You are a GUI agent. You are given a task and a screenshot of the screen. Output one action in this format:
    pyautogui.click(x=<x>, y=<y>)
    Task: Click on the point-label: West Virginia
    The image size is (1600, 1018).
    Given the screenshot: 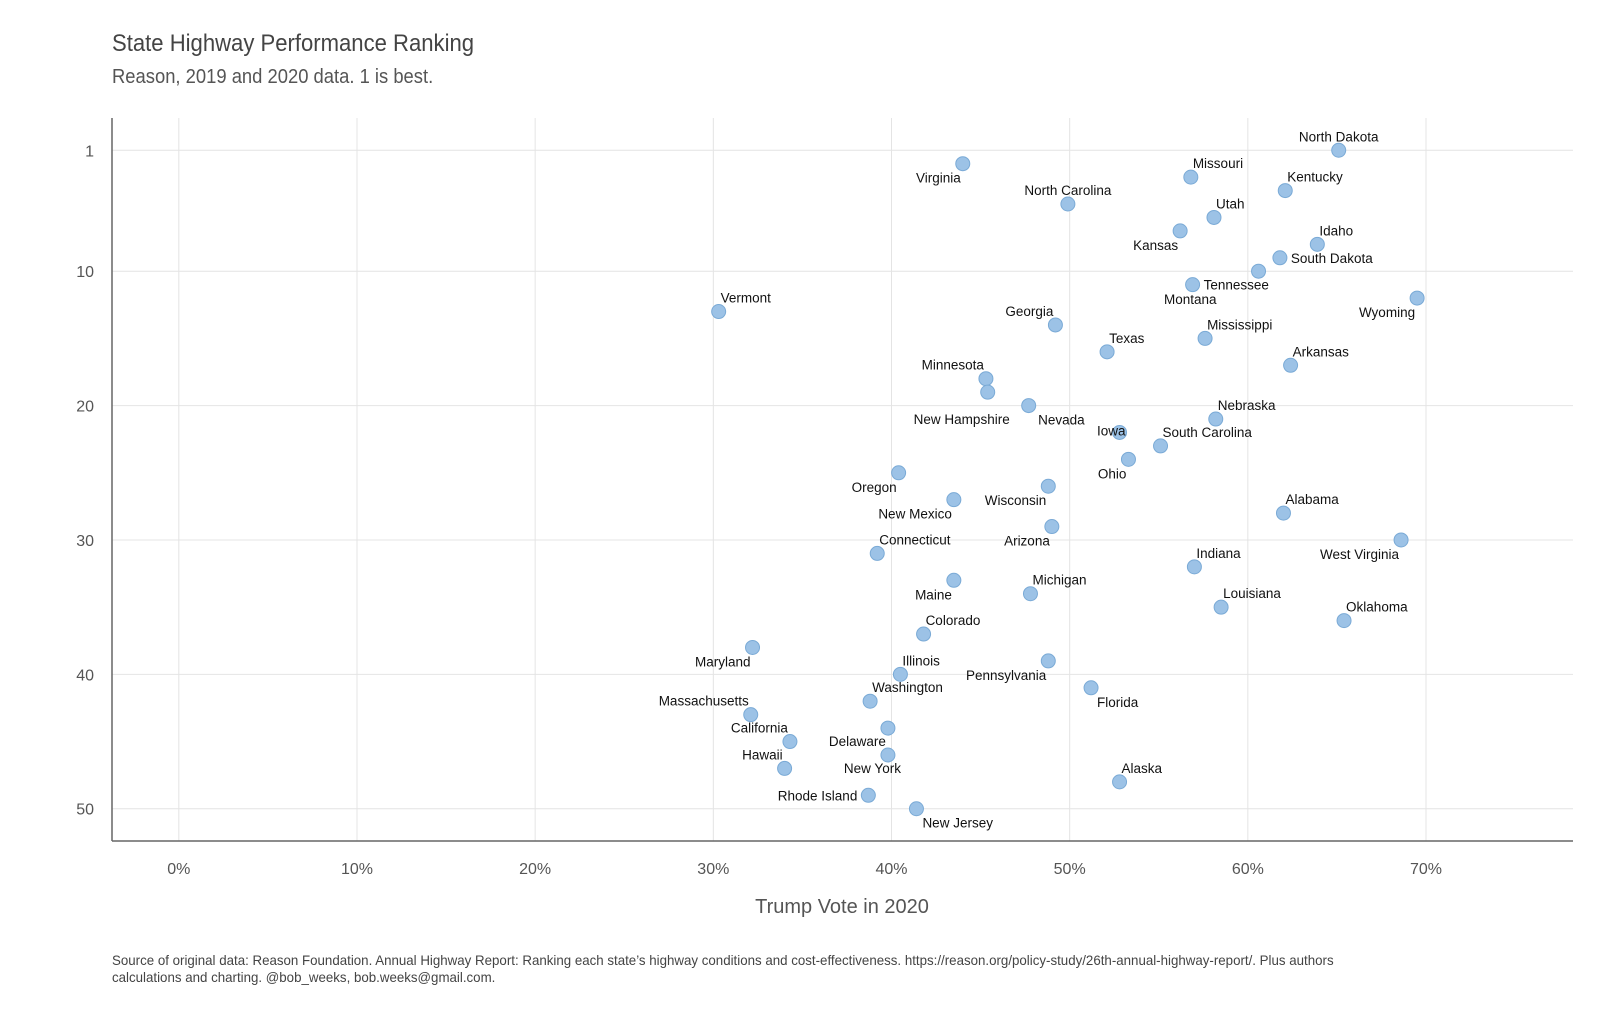 What is the action you would take?
    pyautogui.click(x=1360, y=554)
    